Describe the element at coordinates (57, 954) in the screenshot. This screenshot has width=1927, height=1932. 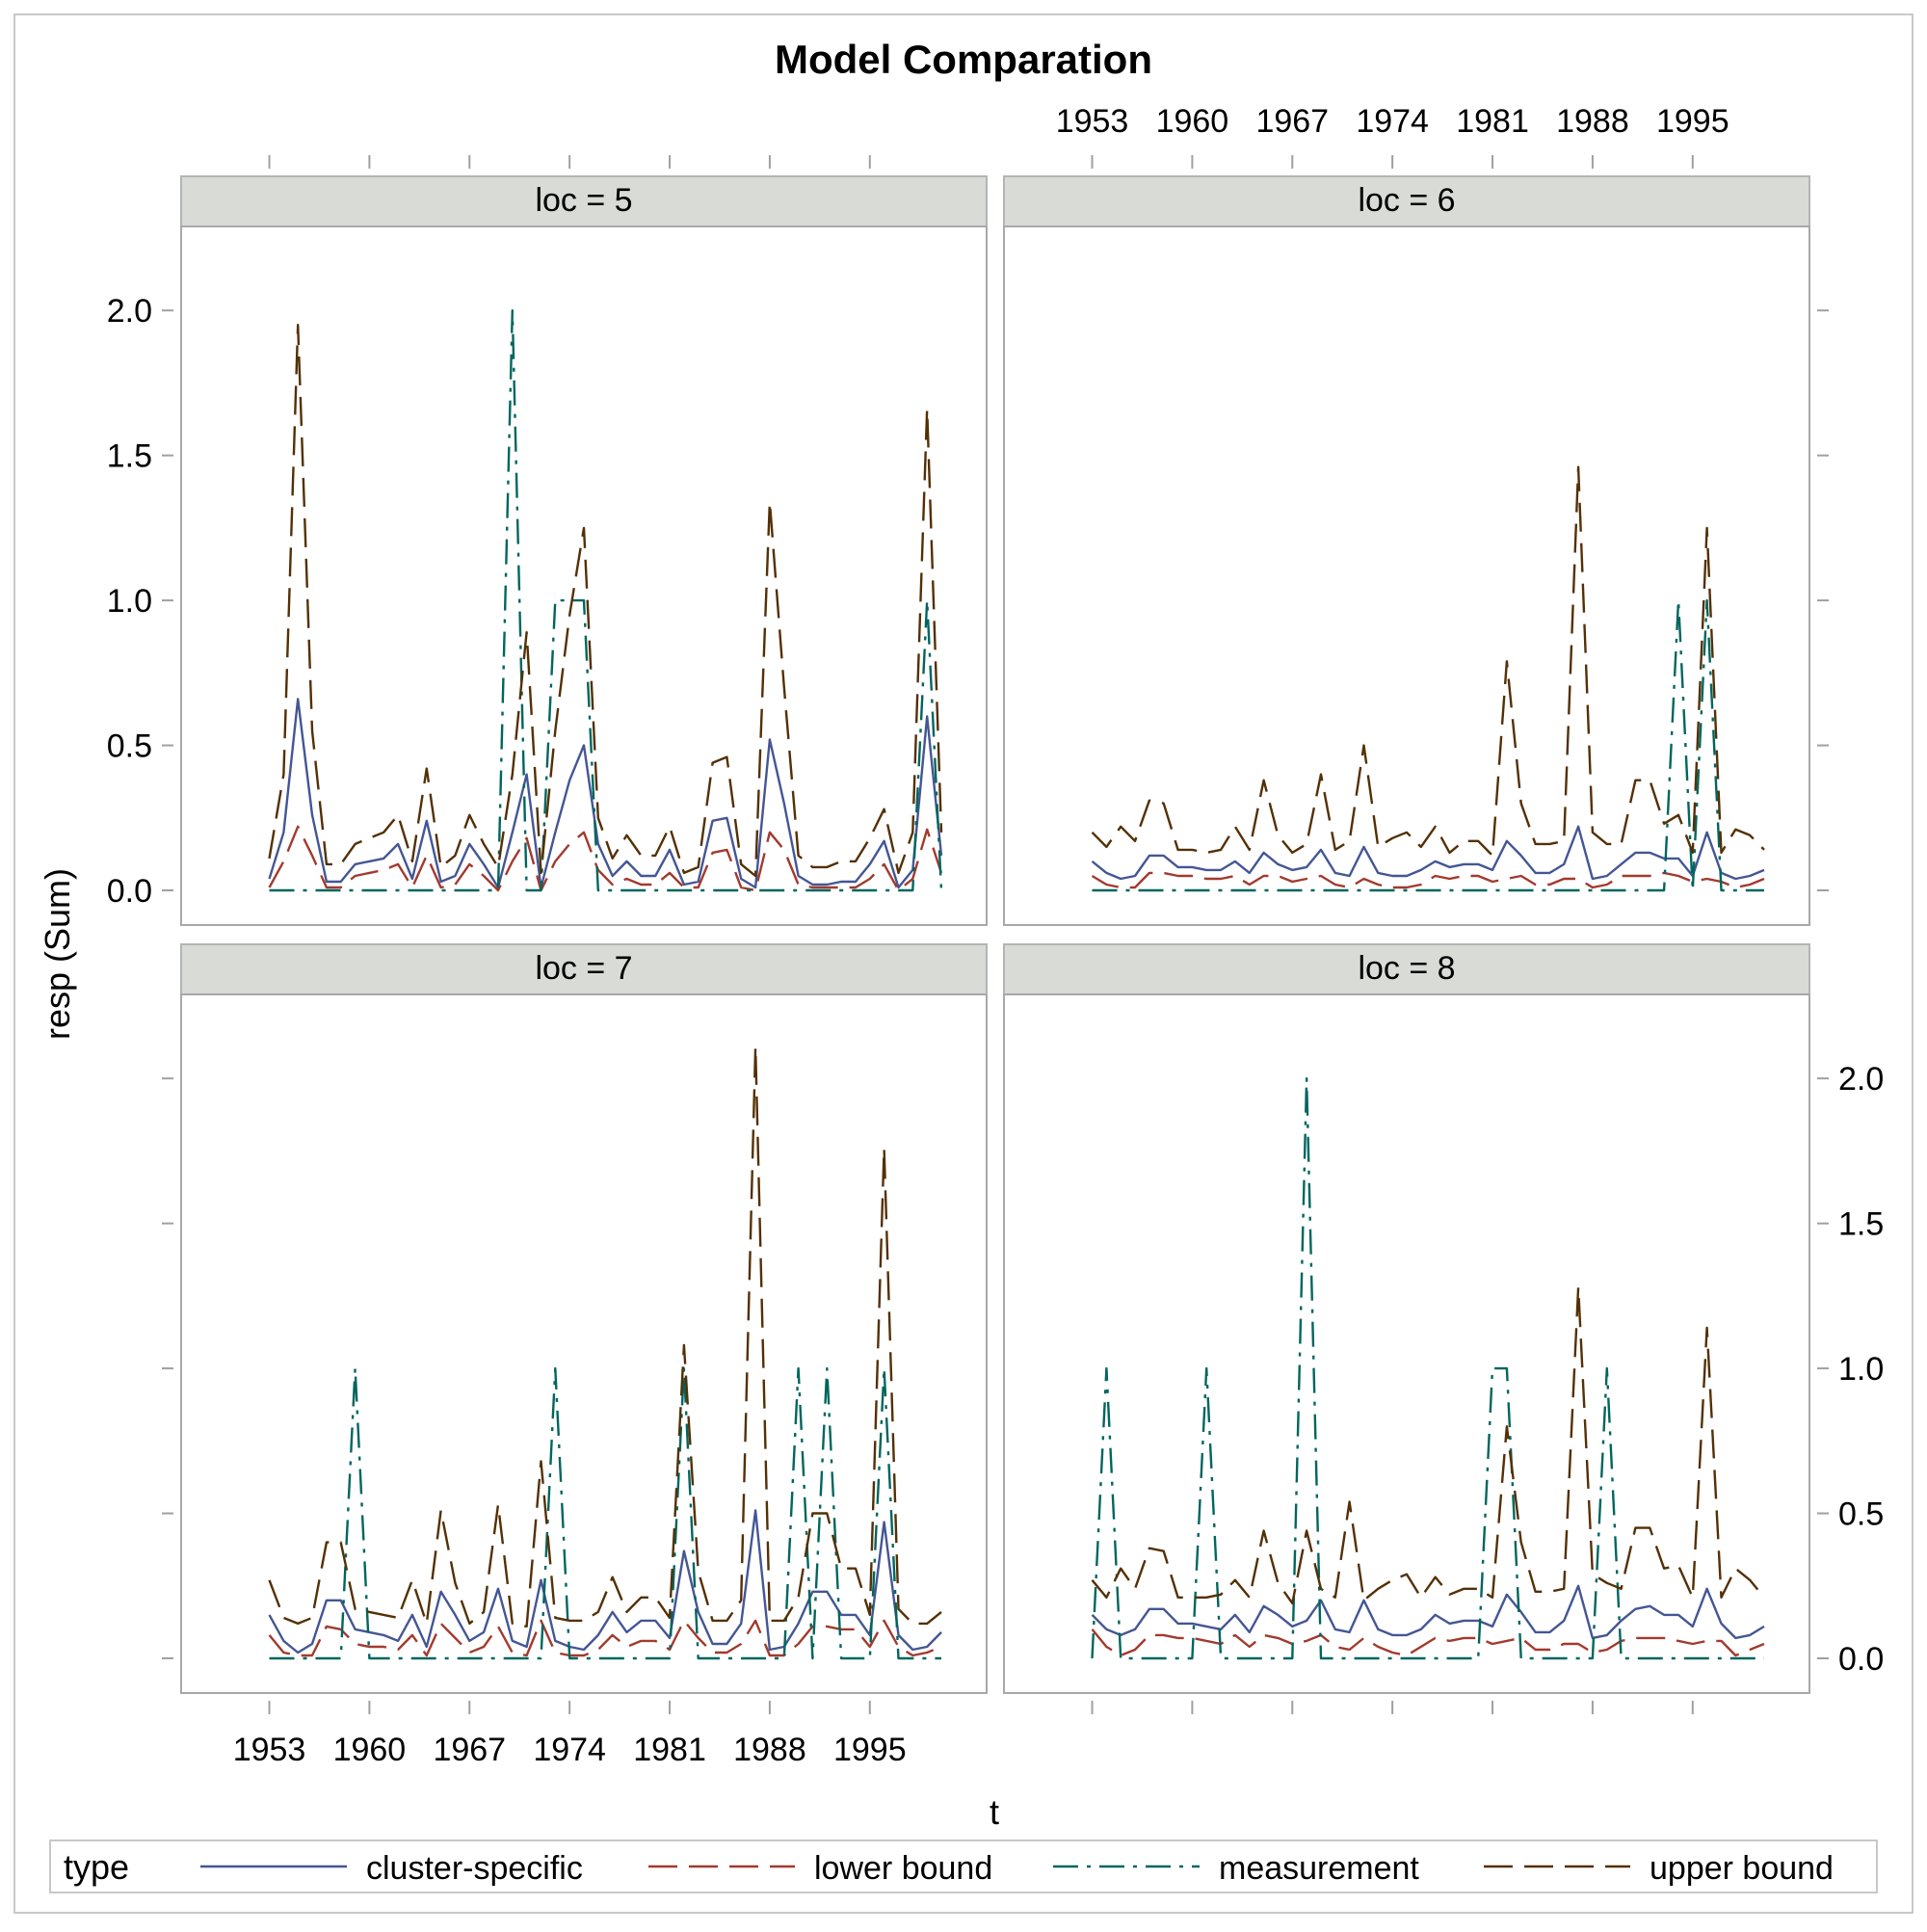
I see `y-axis-label: resp (Sum)` at that location.